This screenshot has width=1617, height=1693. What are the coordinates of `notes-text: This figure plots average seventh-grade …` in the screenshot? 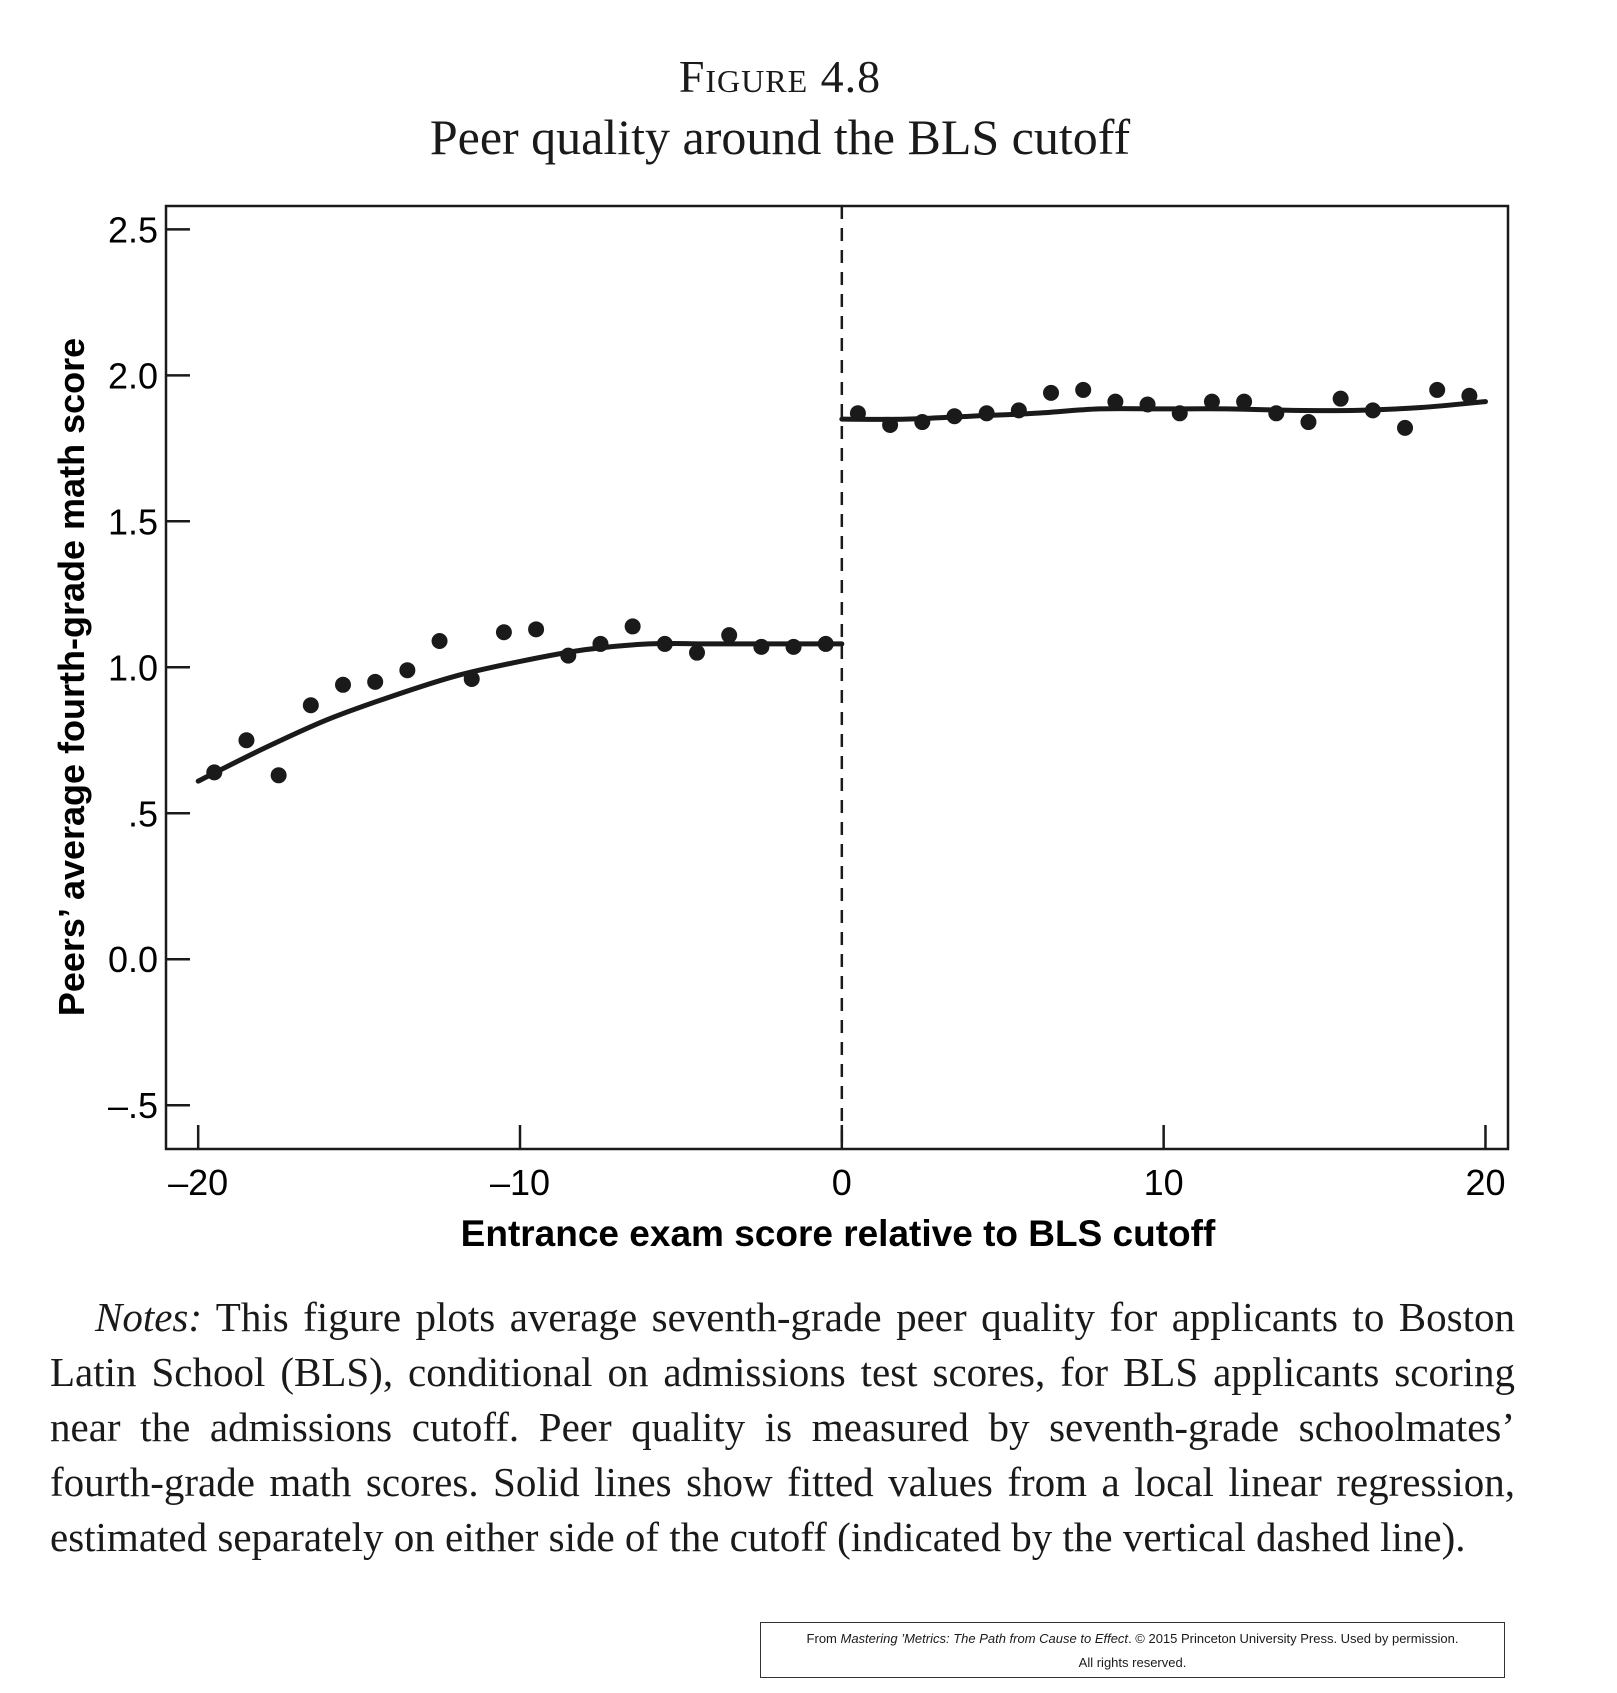 It's located at (782, 1427).